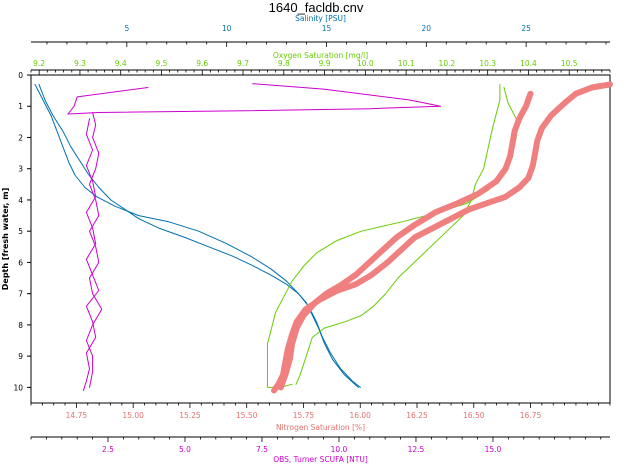 This screenshot has height=466, width=632. What do you see at coordinates (108, 449) in the screenshot?
I see `obs-tick-label: 2.5` at bounding box center [108, 449].